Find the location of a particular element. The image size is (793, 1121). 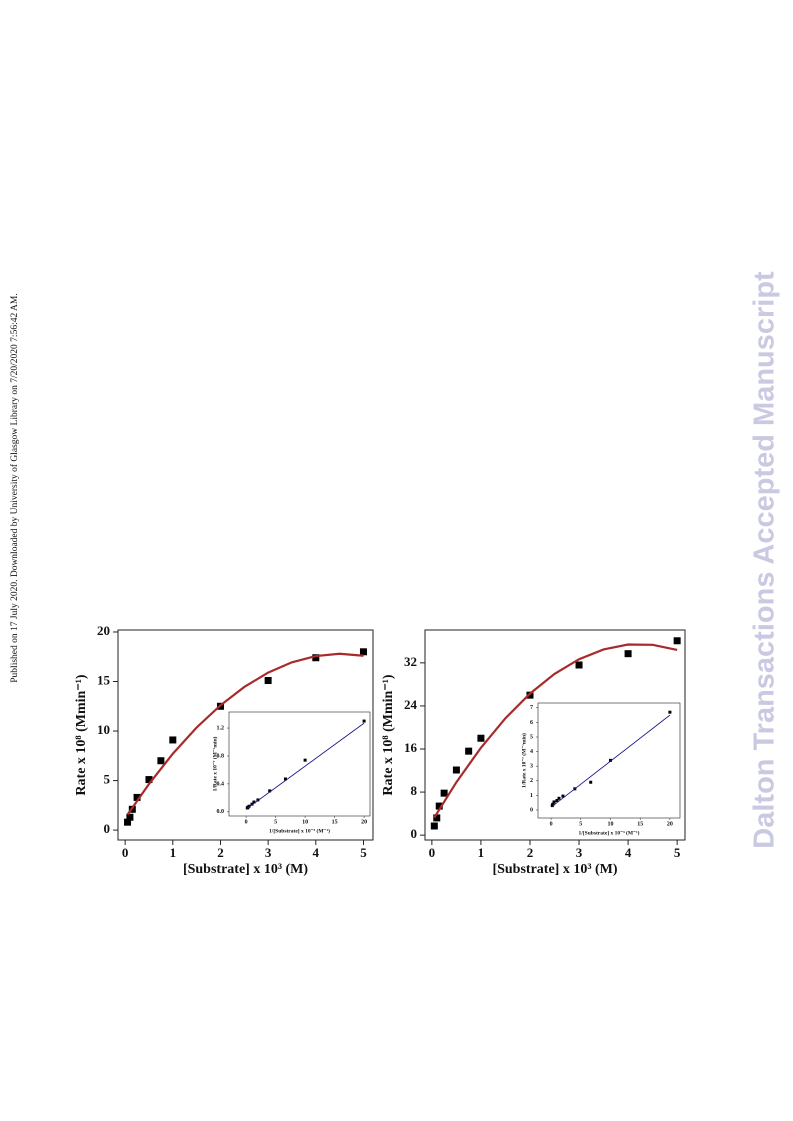

watermark: Dalton Transactions Accepted Manuscript is located at coordinates (765, 560).